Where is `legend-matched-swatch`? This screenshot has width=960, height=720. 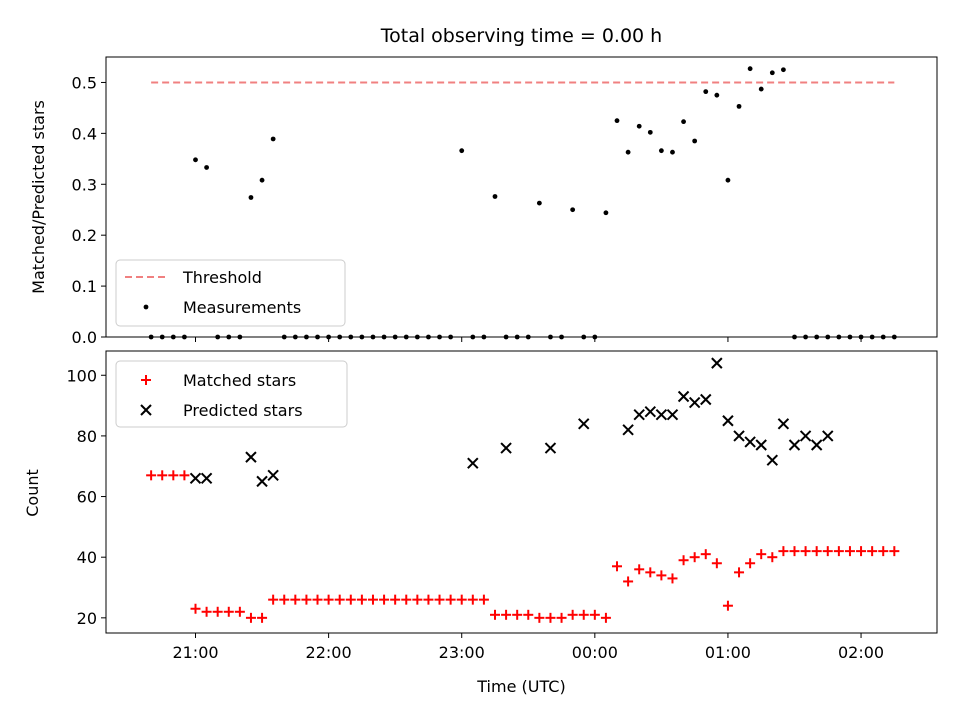
legend-matched-swatch is located at coordinates (146, 380).